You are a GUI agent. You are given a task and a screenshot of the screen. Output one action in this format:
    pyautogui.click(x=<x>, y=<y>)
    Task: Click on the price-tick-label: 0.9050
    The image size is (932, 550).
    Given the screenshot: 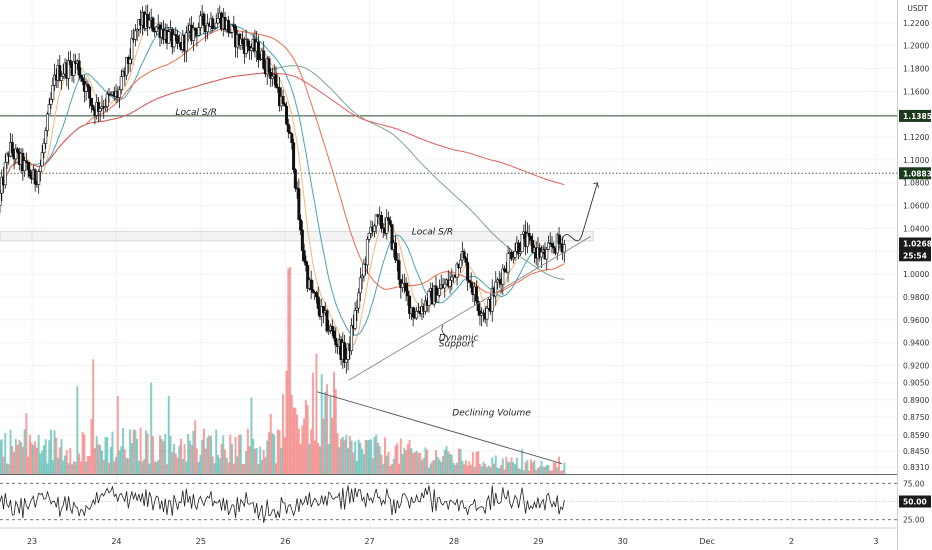 What is the action you would take?
    pyautogui.click(x=916, y=383)
    